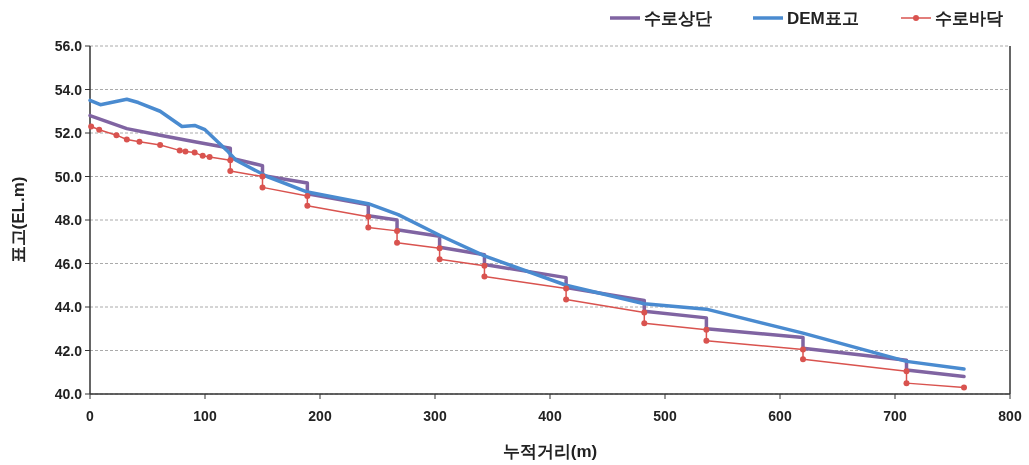 Image resolution: width=1029 pixels, height=465 pixels. Describe the element at coordinates (550, 451) in the screenshot. I see `x-axis-title: 누적거리(m)` at that location.